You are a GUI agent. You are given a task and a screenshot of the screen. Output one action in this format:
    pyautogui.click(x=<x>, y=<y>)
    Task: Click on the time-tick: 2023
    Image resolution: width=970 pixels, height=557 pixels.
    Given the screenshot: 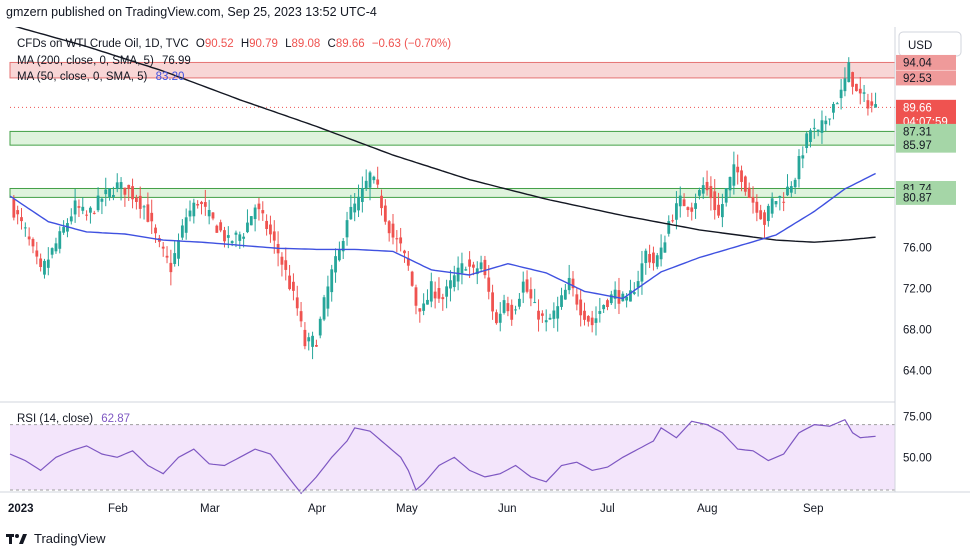 What is the action you would take?
    pyautogui.click(x=21, y=509)
    